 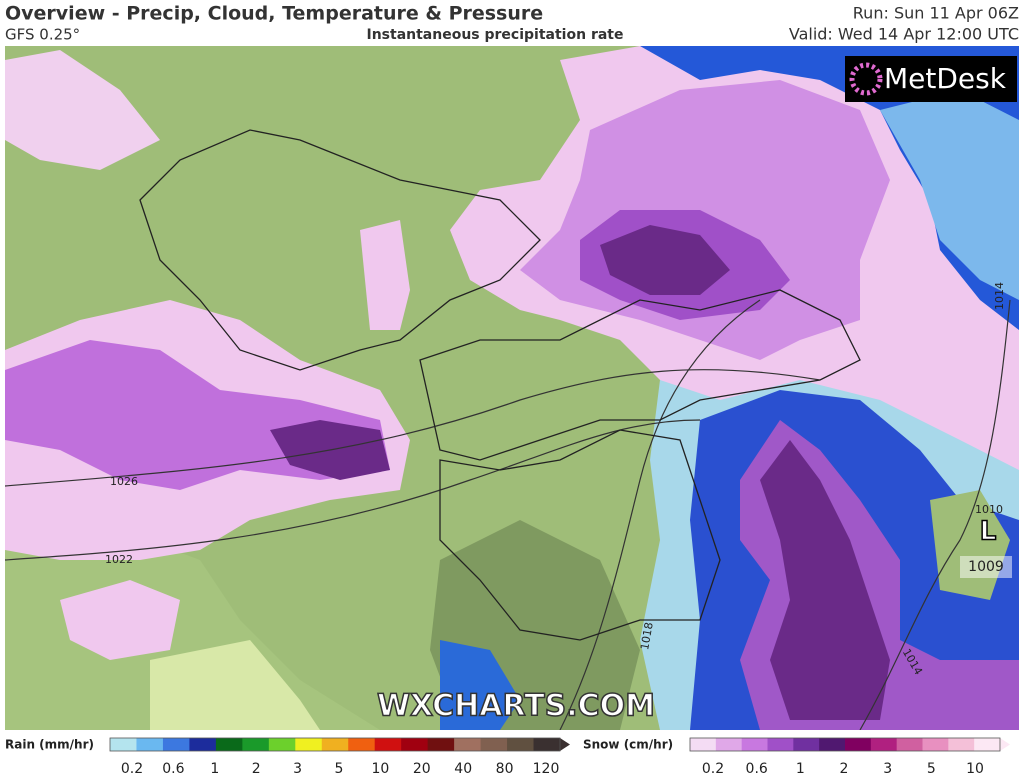 What do you see at coordinates (422, 769) in the screenshot?
I see `legend-label: 20` at bounding box center [422, 769].